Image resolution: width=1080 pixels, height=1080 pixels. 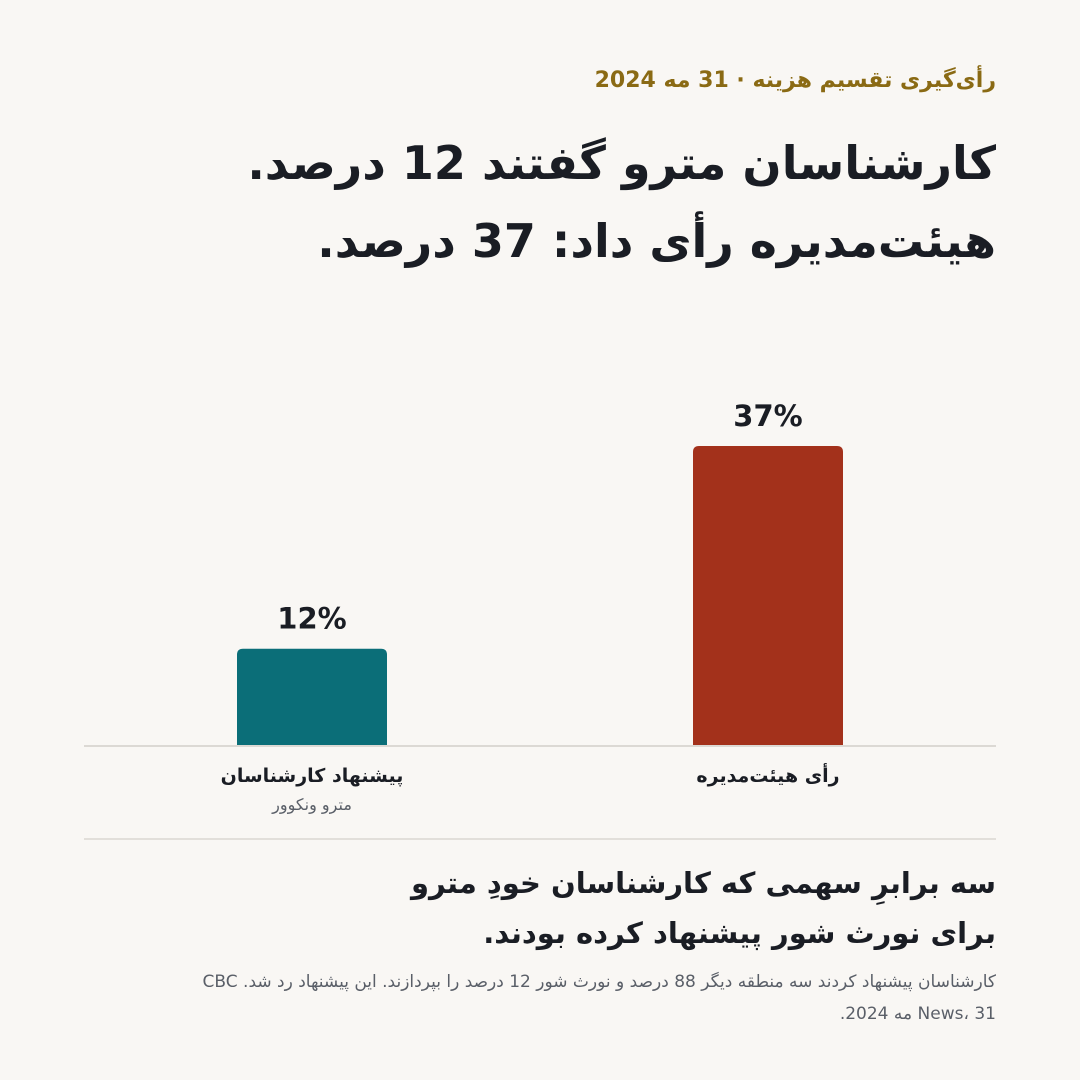 What do you see at coordinates (312, 776) in the screenshot?
I see `category-label-1: پیشنهاد کارشناسان` at bounding box center [312, 776].